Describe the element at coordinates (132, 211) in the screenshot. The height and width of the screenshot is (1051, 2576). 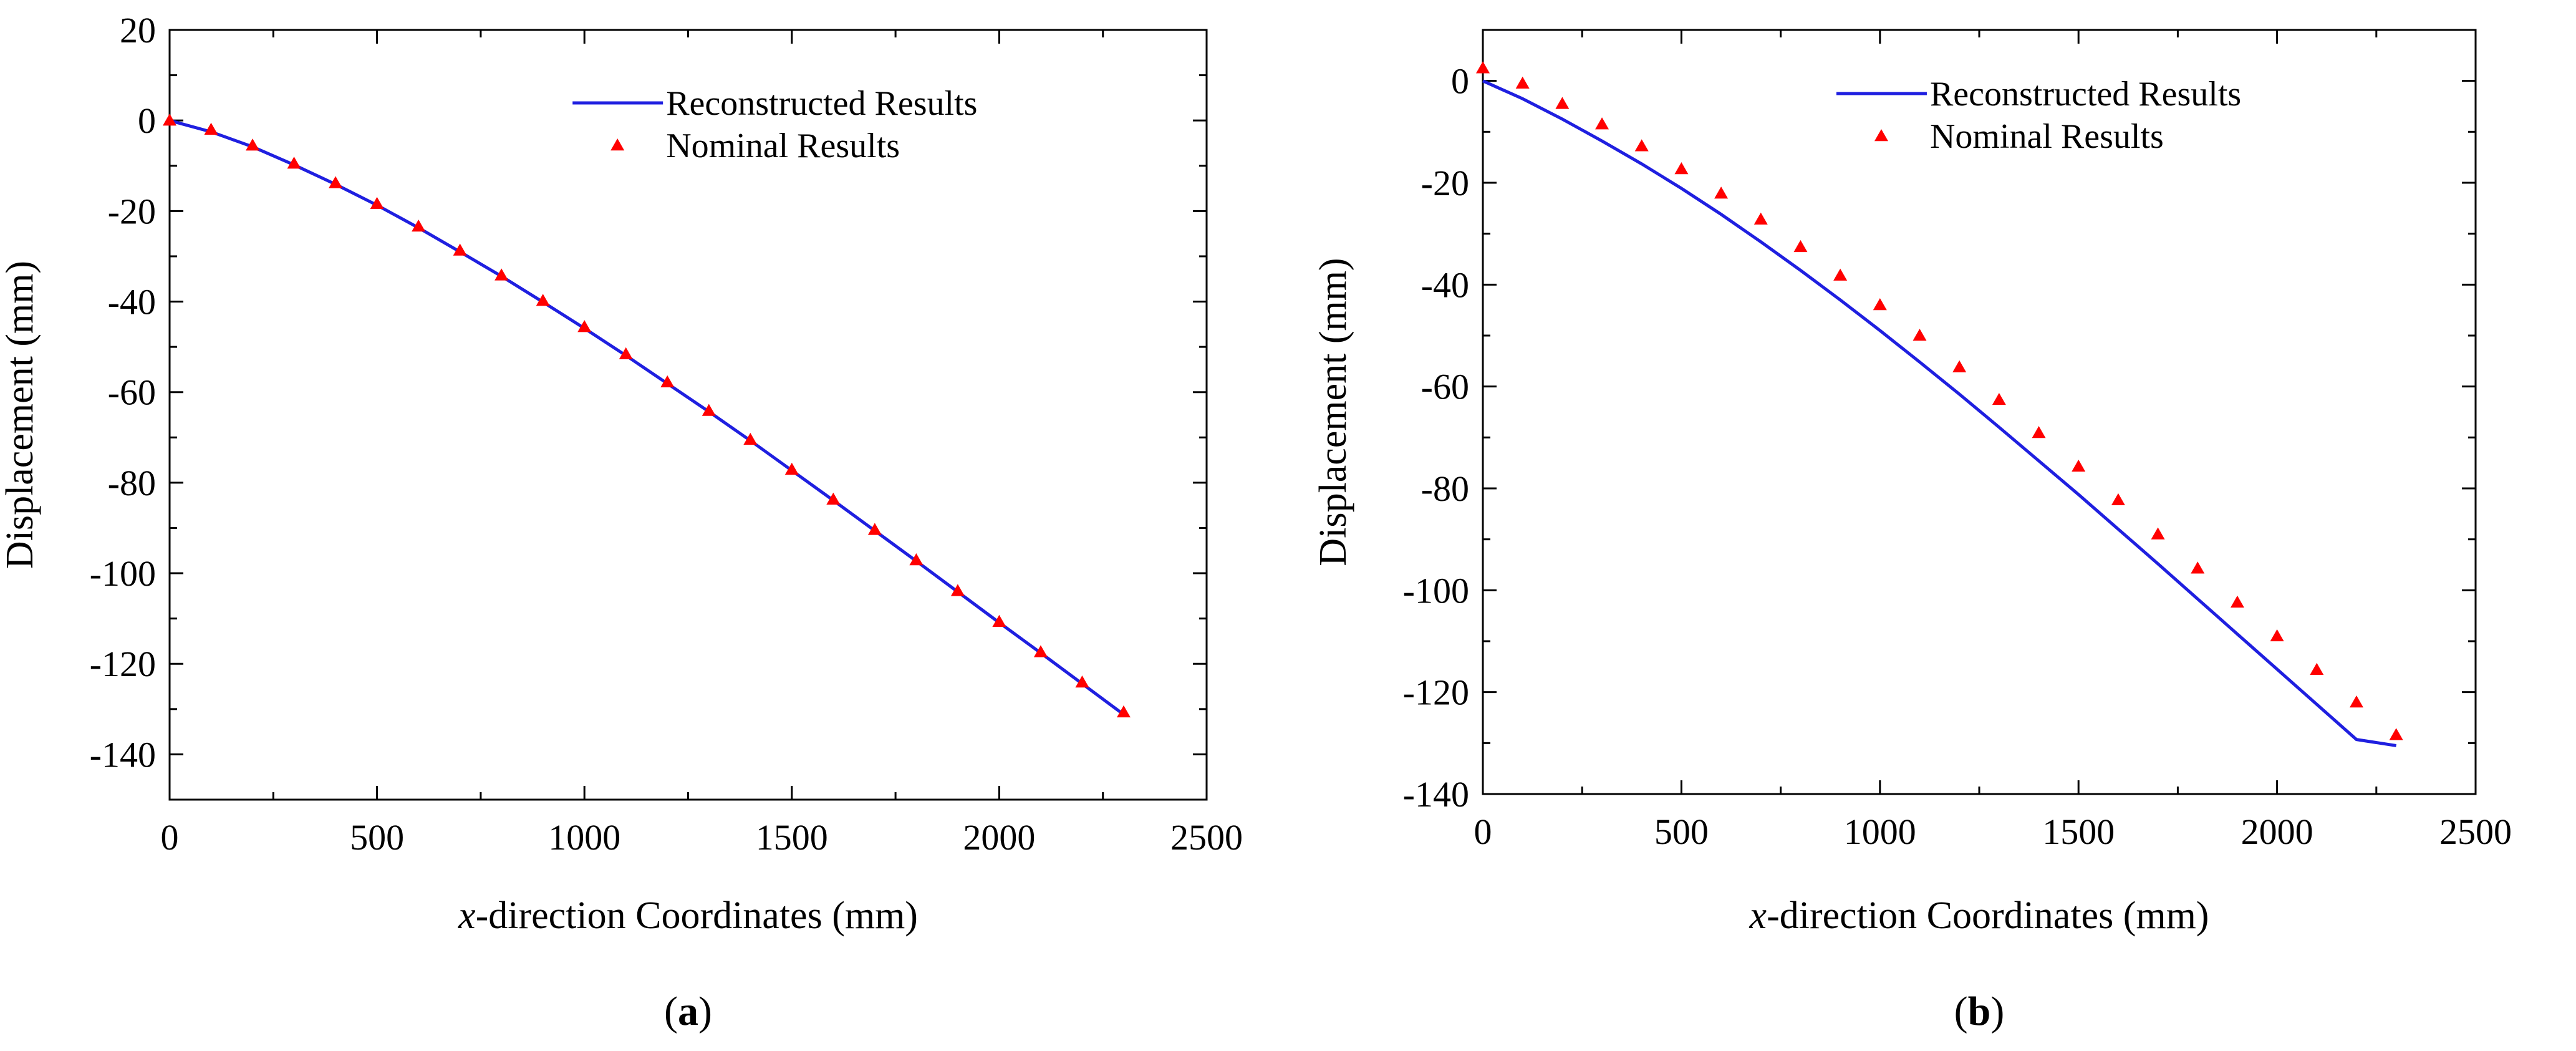
I see `y-tick-label: -20` at that location.